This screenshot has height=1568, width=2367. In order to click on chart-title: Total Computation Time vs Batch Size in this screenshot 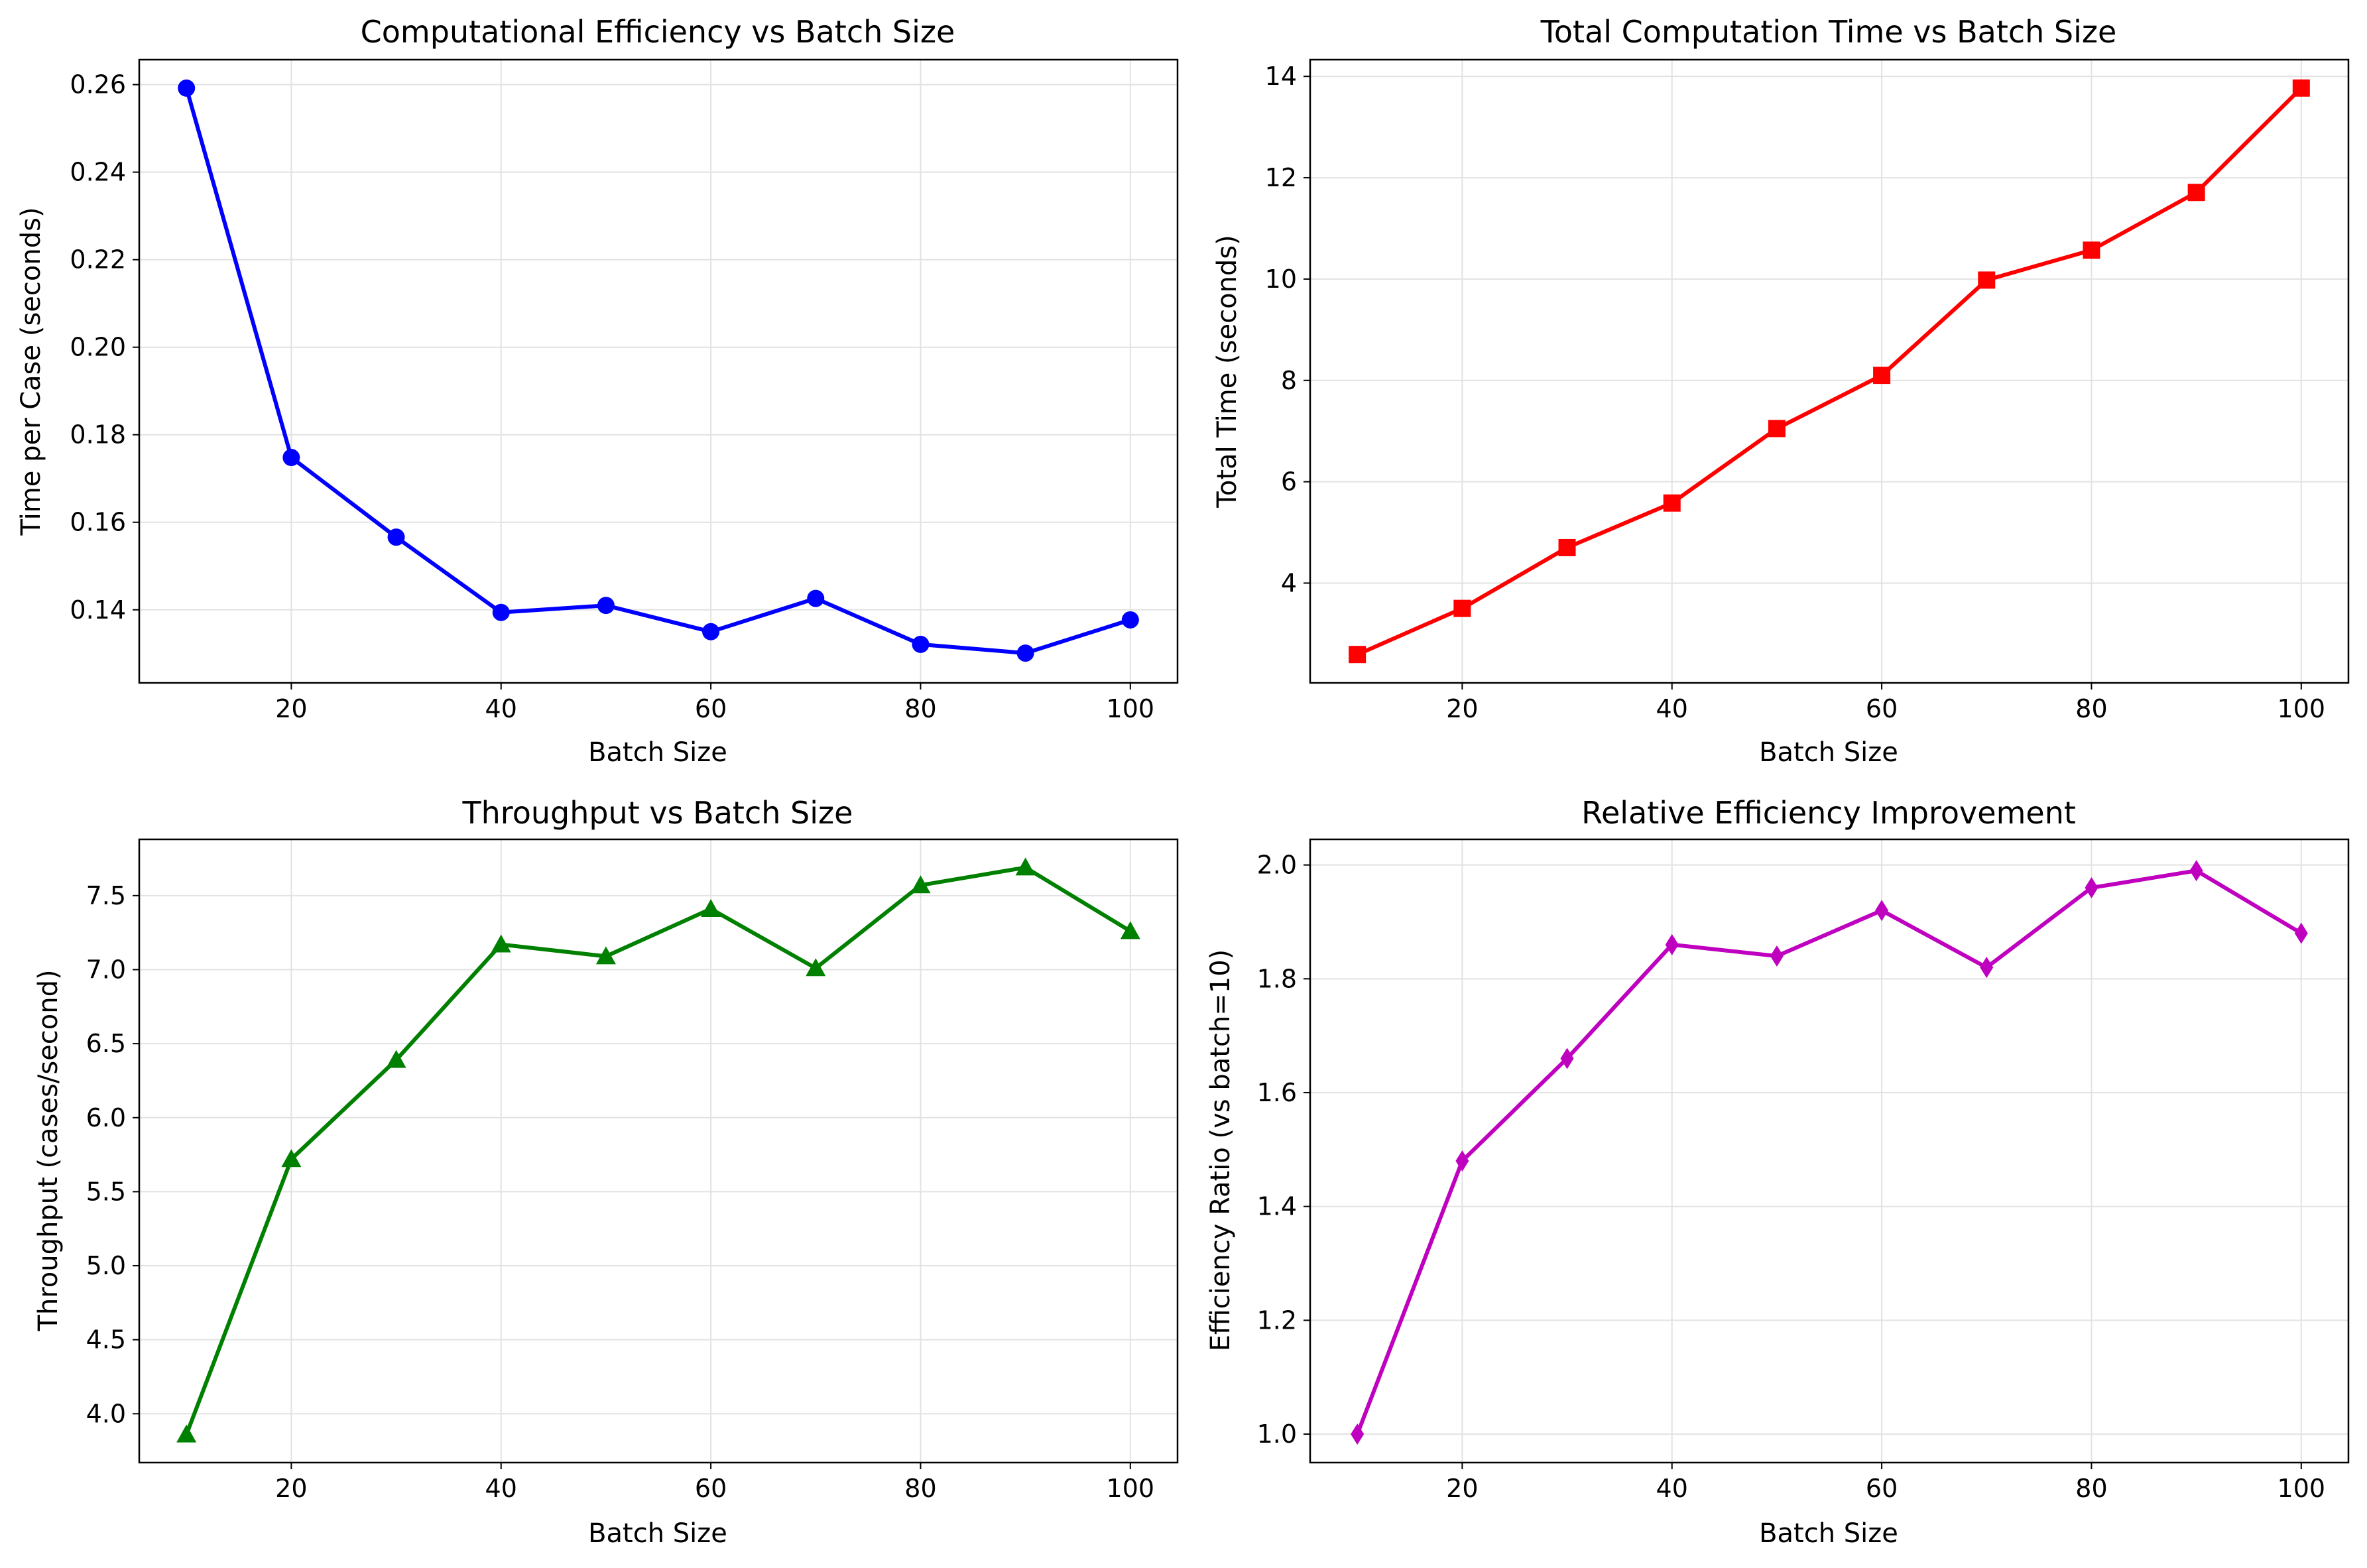, I will do `click(1828, 32)`.